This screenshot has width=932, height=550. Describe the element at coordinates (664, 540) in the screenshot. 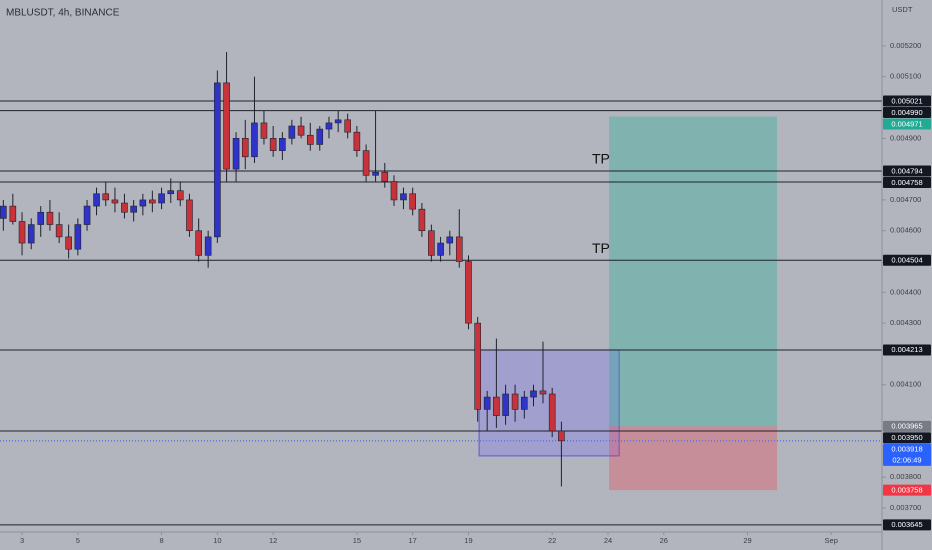

I see `x-tick-label: 26` at that location.